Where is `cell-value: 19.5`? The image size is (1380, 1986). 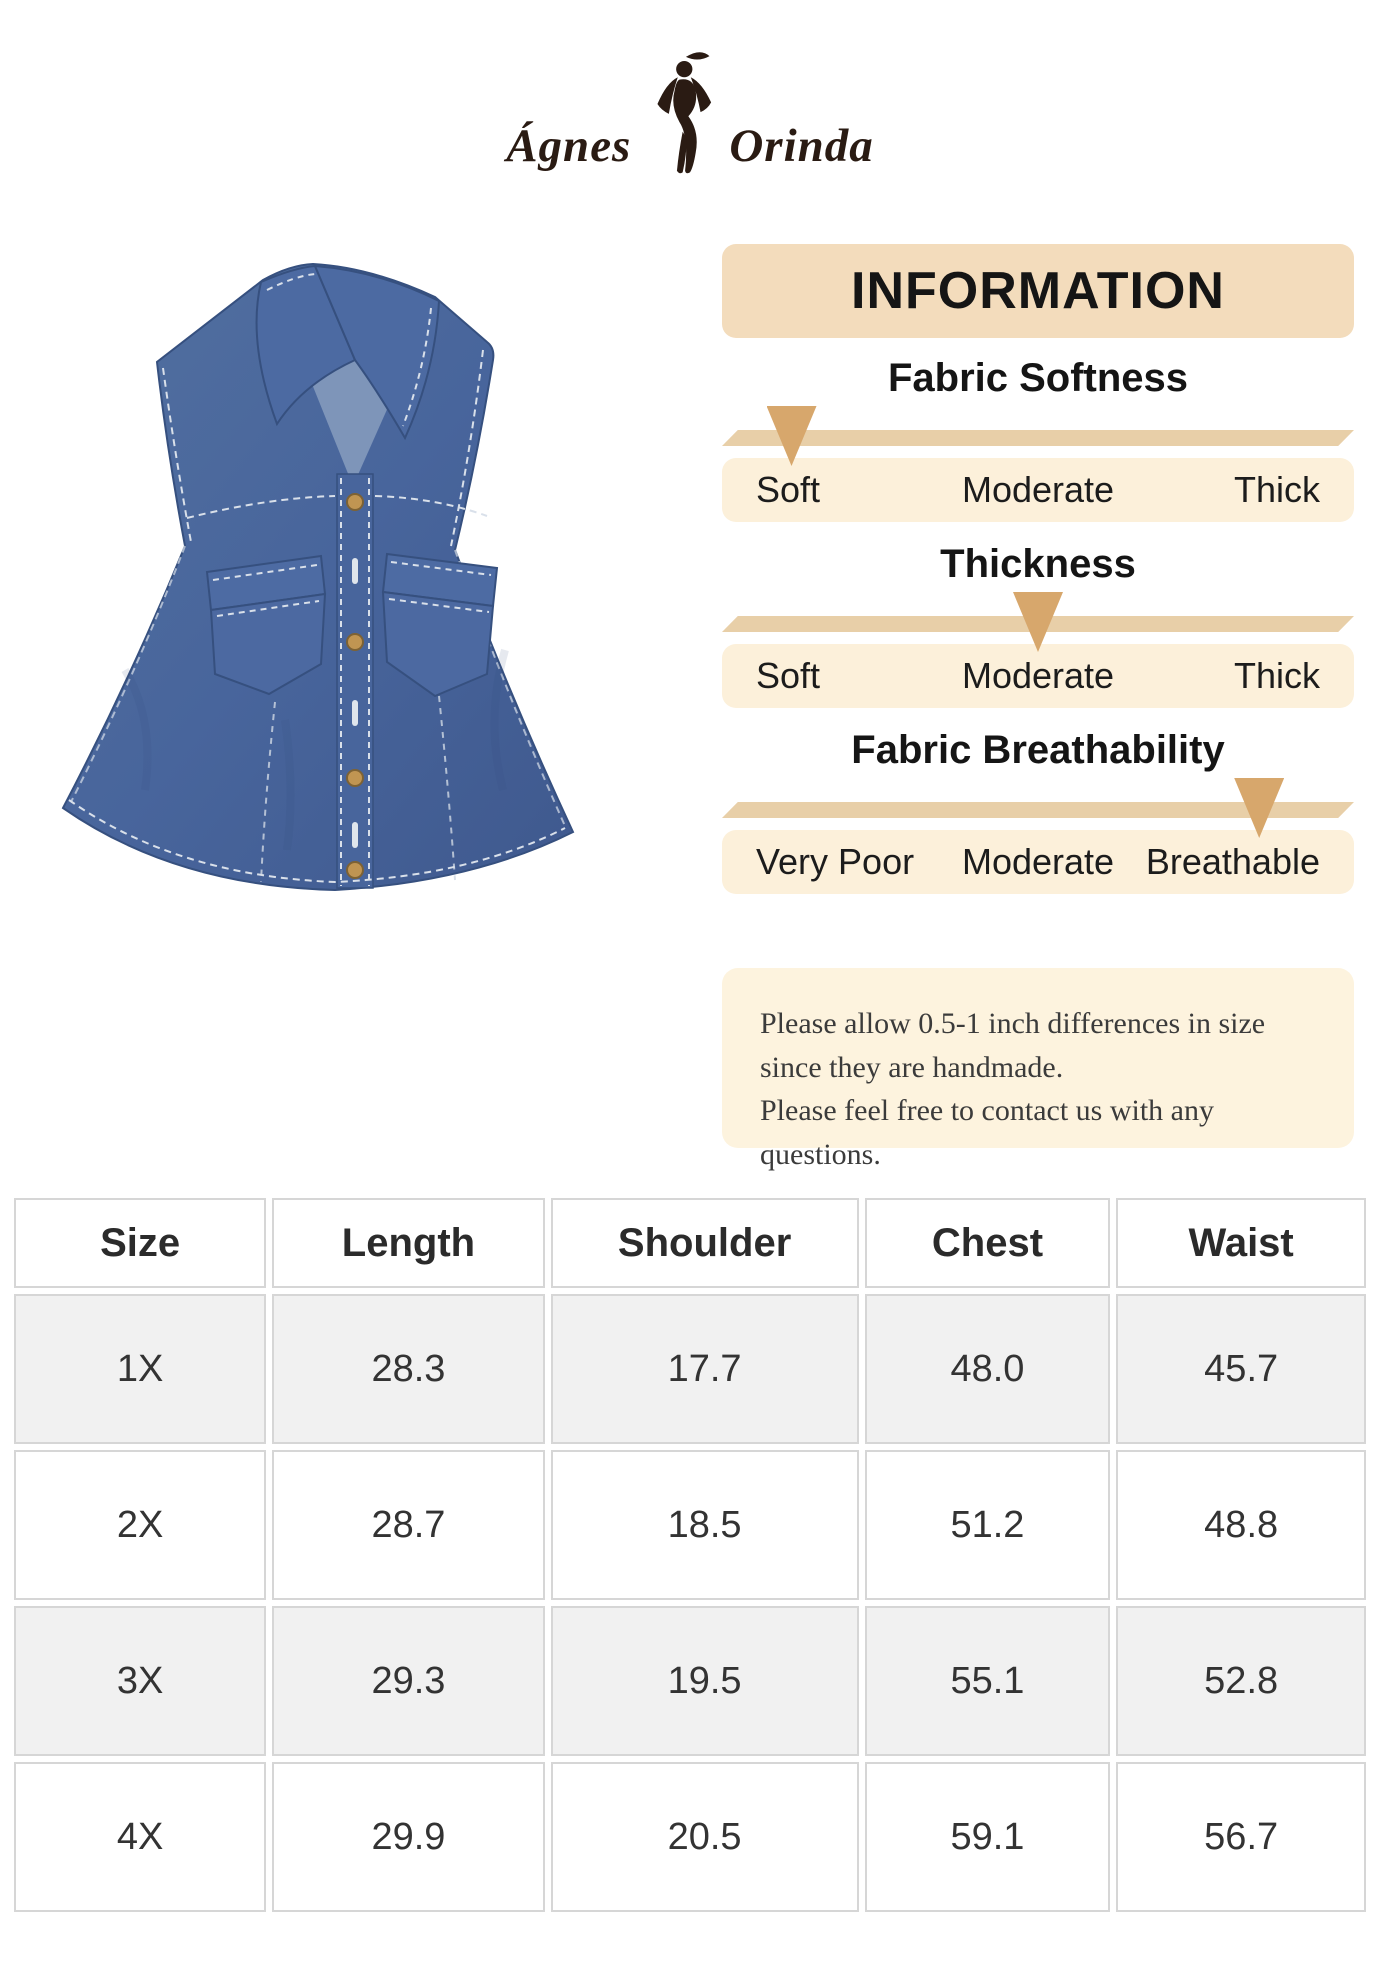
cell-value: 19.5 is located at coordinates (704, 1681).